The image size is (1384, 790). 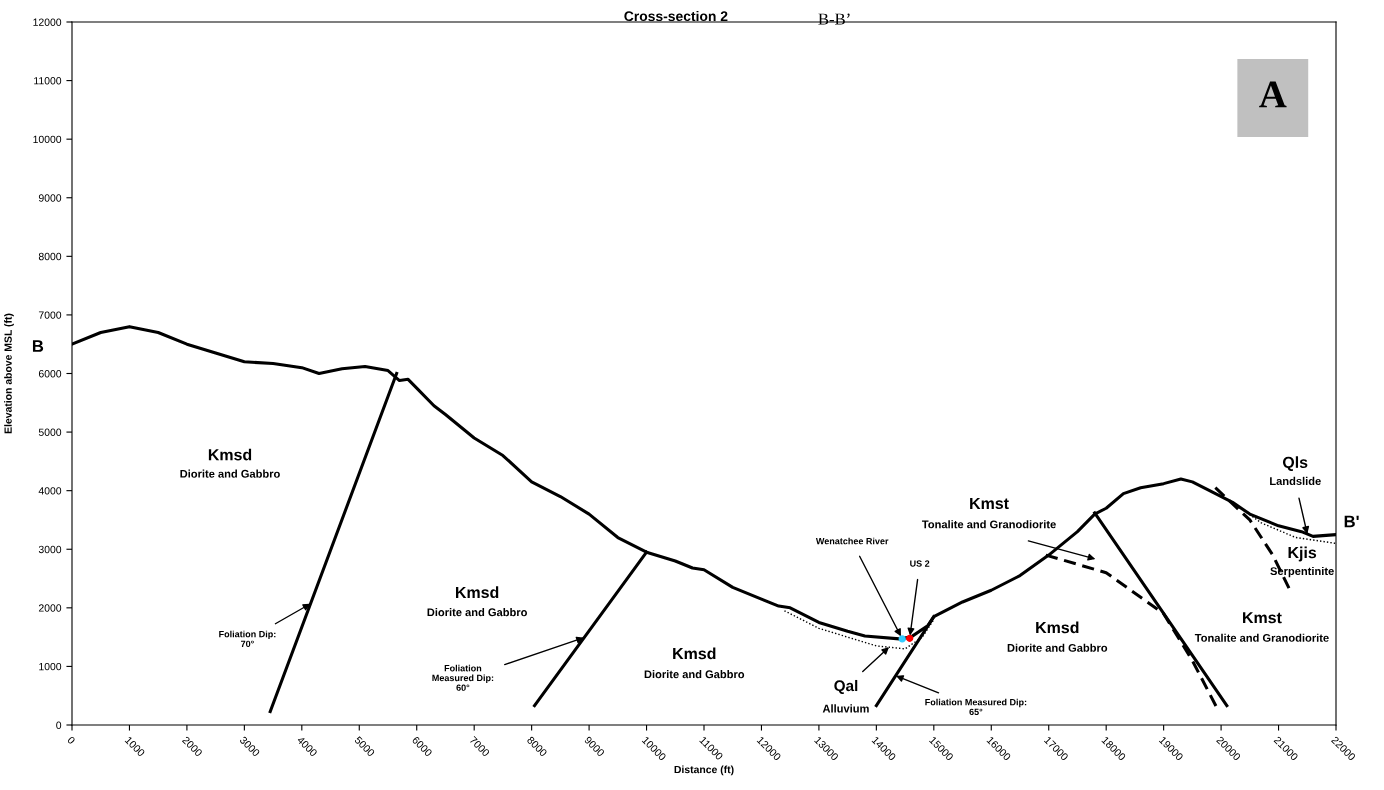 I want to click on y-tick-label: 0, so click(x=59, y=725).